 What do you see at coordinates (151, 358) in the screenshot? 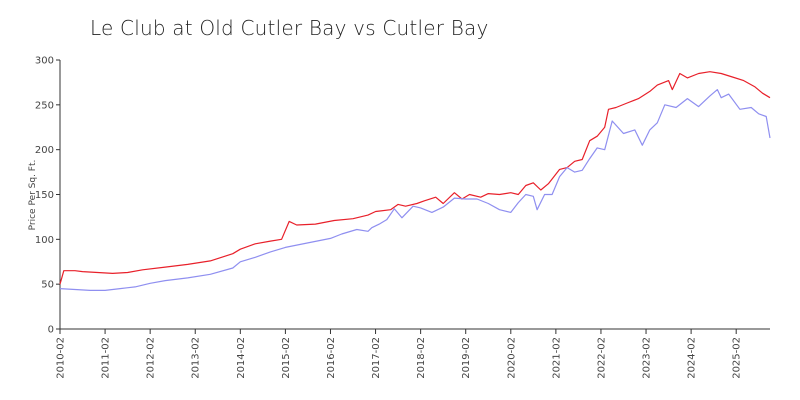
I see `x-tick-label: 2012-02` at bounding box center [151, 358].